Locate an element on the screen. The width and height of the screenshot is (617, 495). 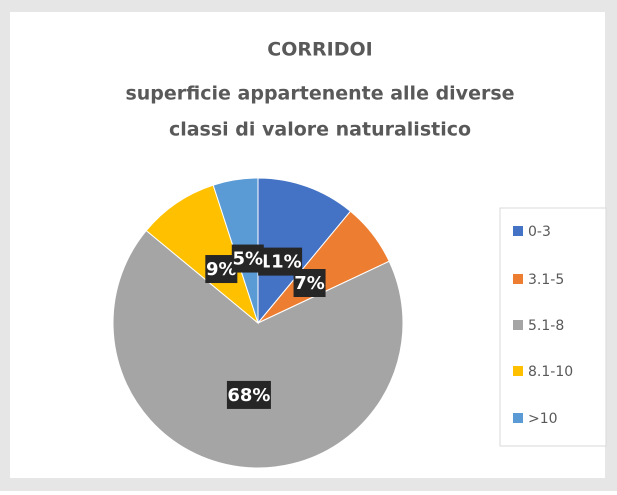
legend-label: 8.1-10 is located at coordinates (550, 372).